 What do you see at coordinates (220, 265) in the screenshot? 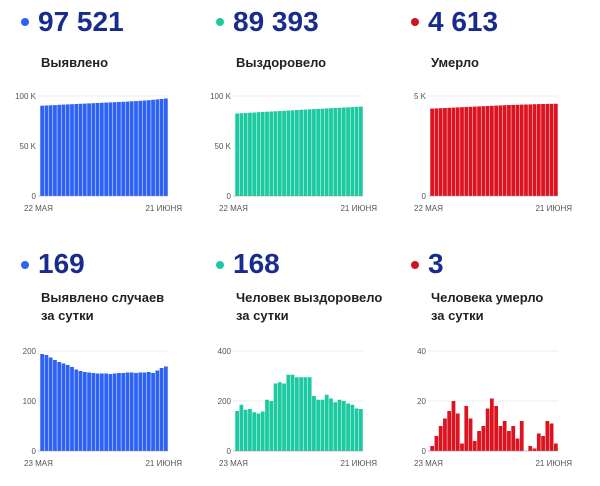
I see `green-dot-icon` at bounding box center [220, 265].